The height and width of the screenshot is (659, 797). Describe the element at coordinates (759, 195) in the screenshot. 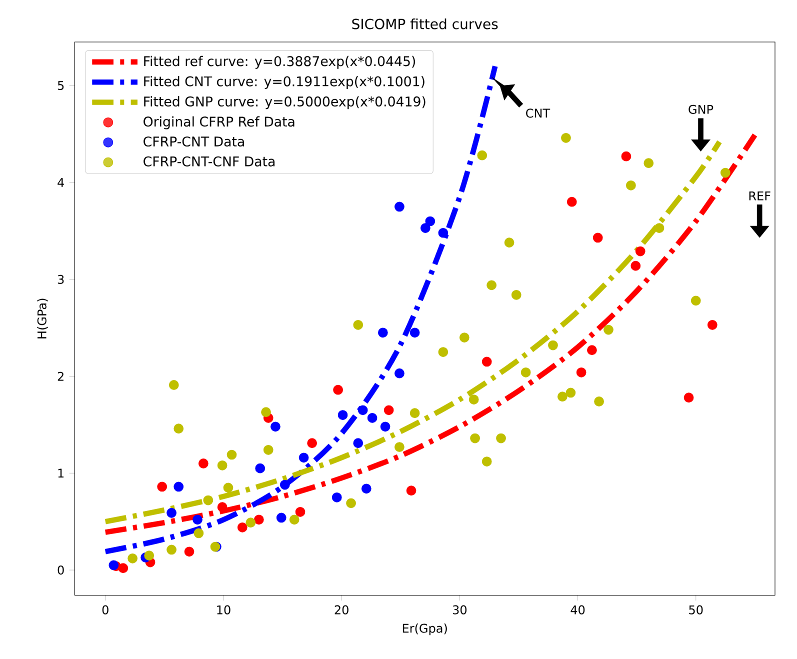

I see `annotation: REF` at that location.